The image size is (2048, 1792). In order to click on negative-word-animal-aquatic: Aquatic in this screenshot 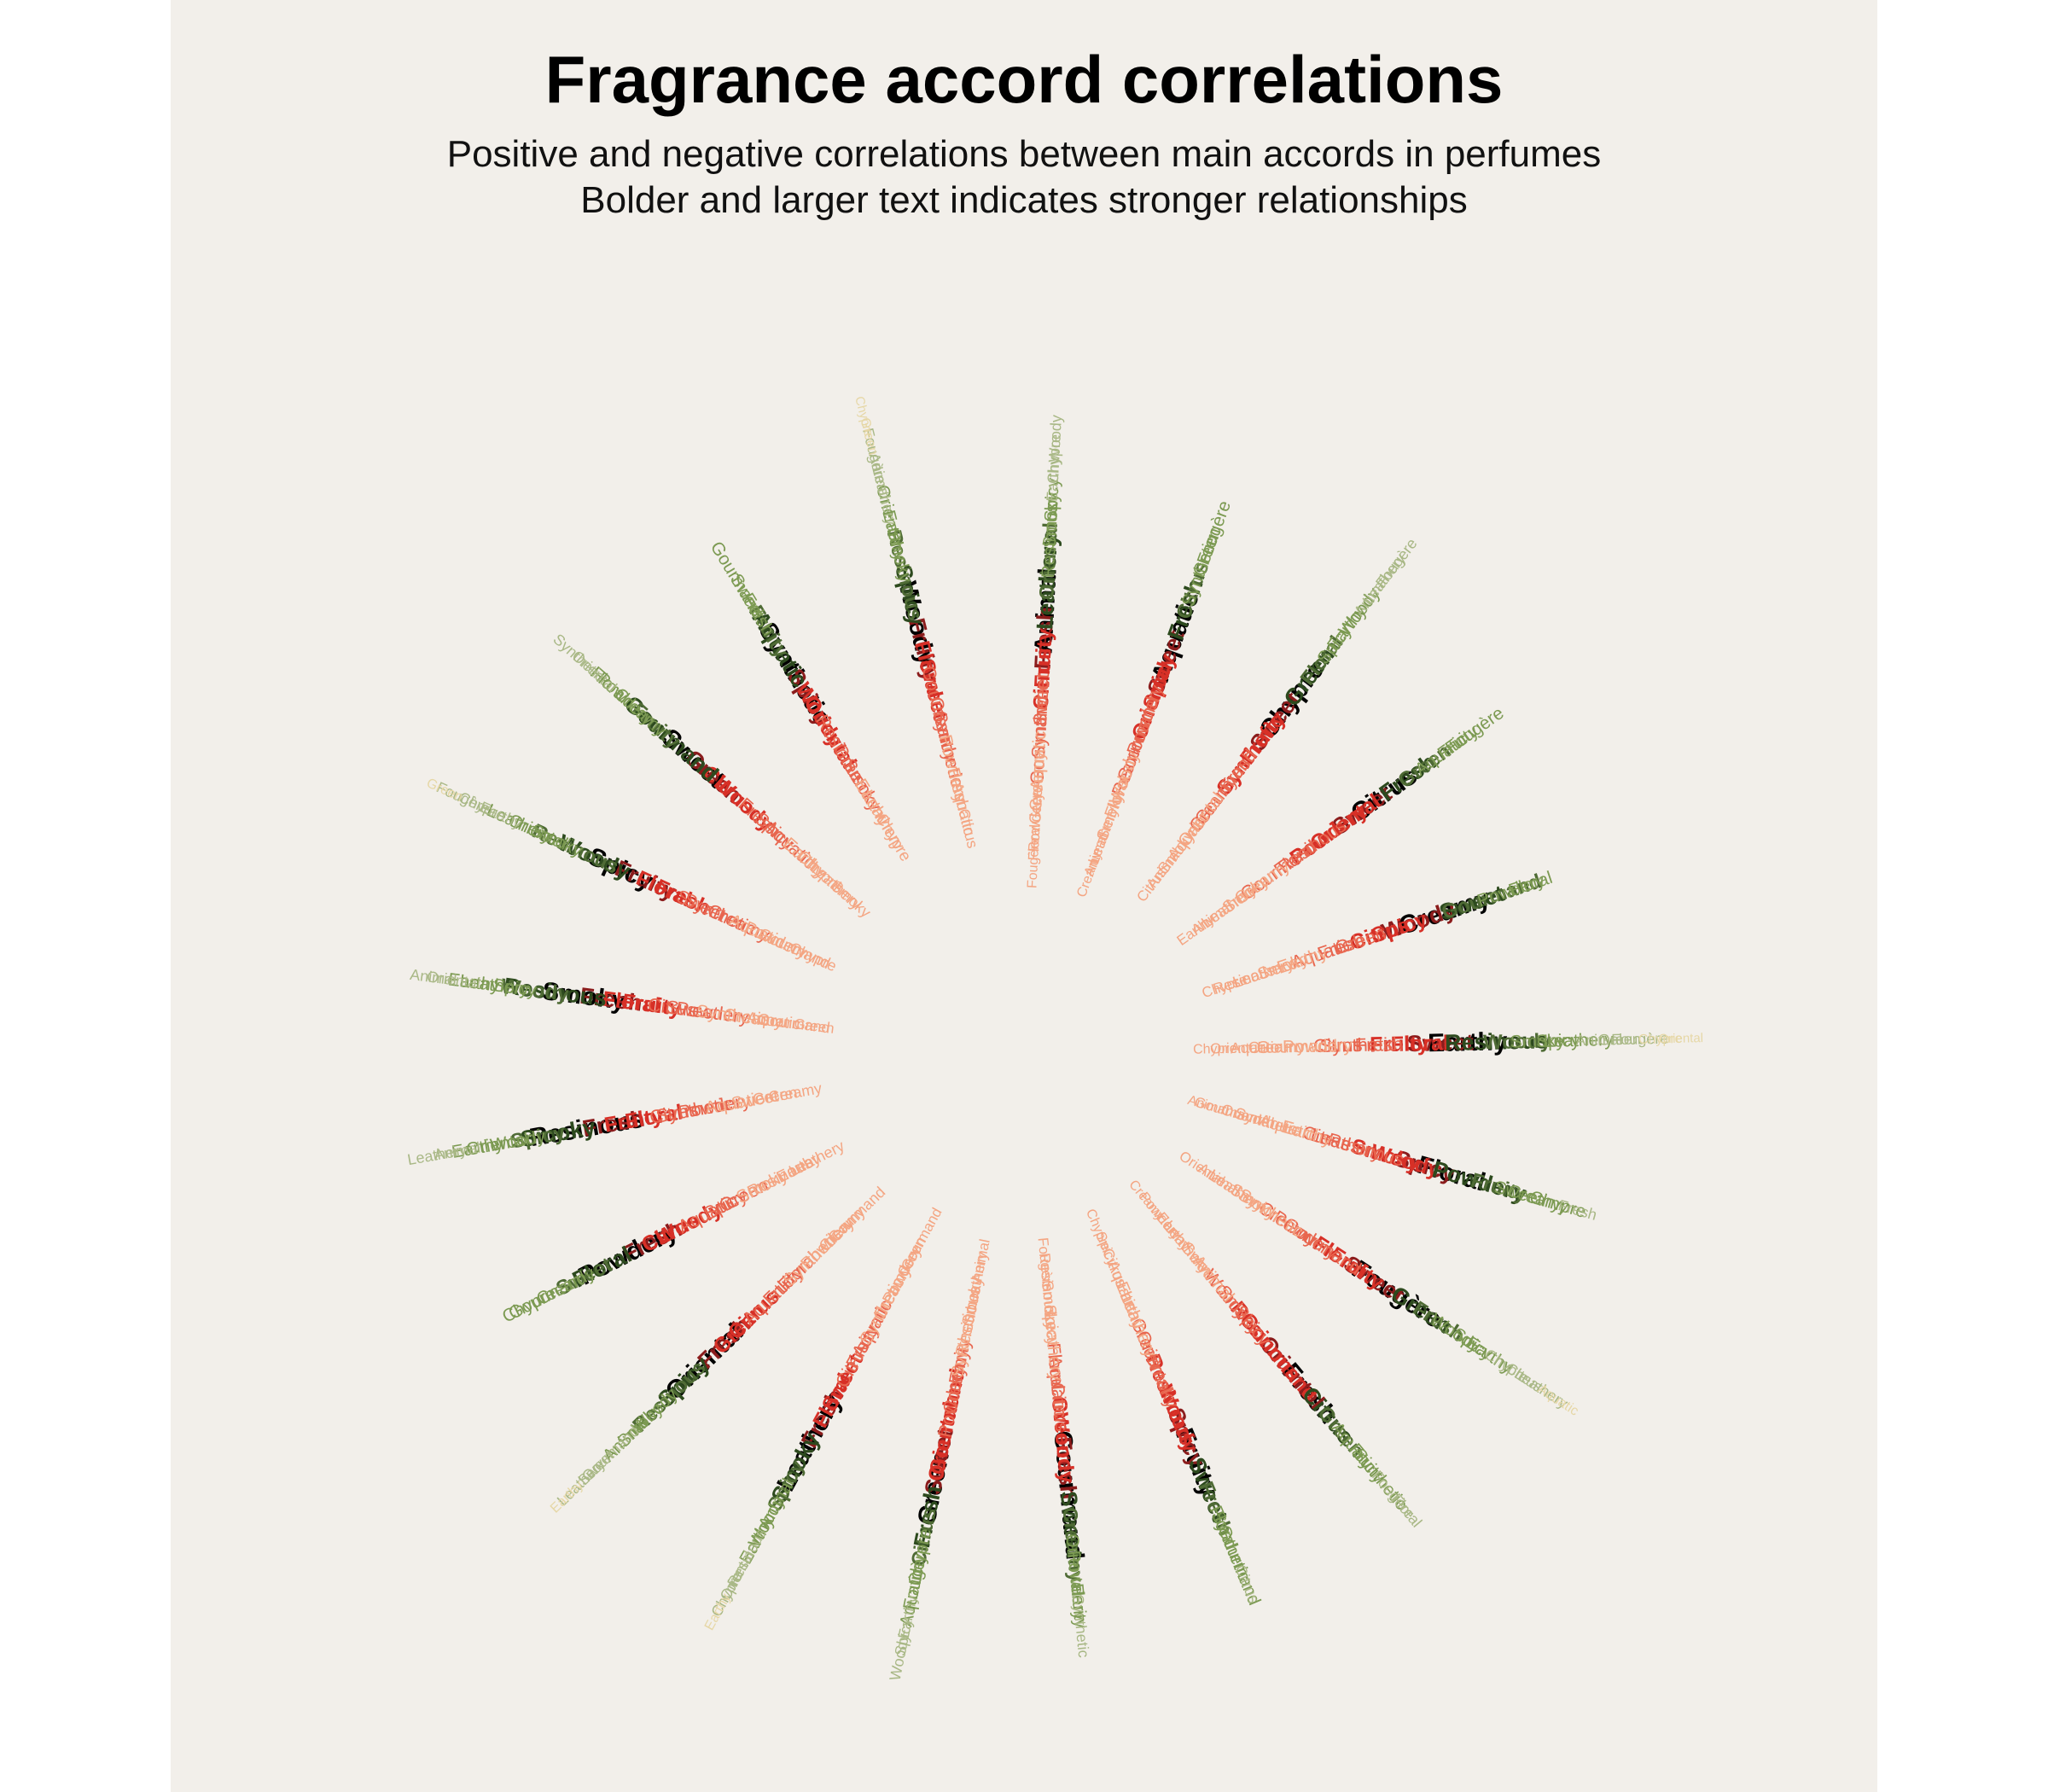, I will do `click(1038, 760)`.